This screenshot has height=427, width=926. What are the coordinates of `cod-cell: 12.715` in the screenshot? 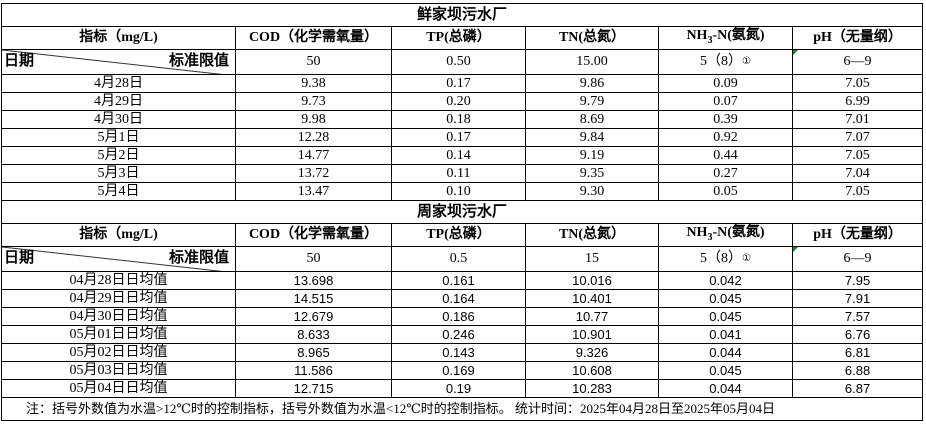 It's located at (313, 388).